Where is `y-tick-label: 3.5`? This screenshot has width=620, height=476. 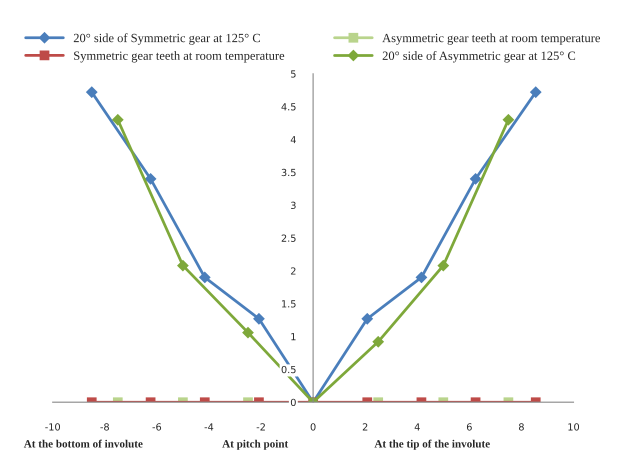 y-tick-label: 3.5 is located at coordinates (289, 172).